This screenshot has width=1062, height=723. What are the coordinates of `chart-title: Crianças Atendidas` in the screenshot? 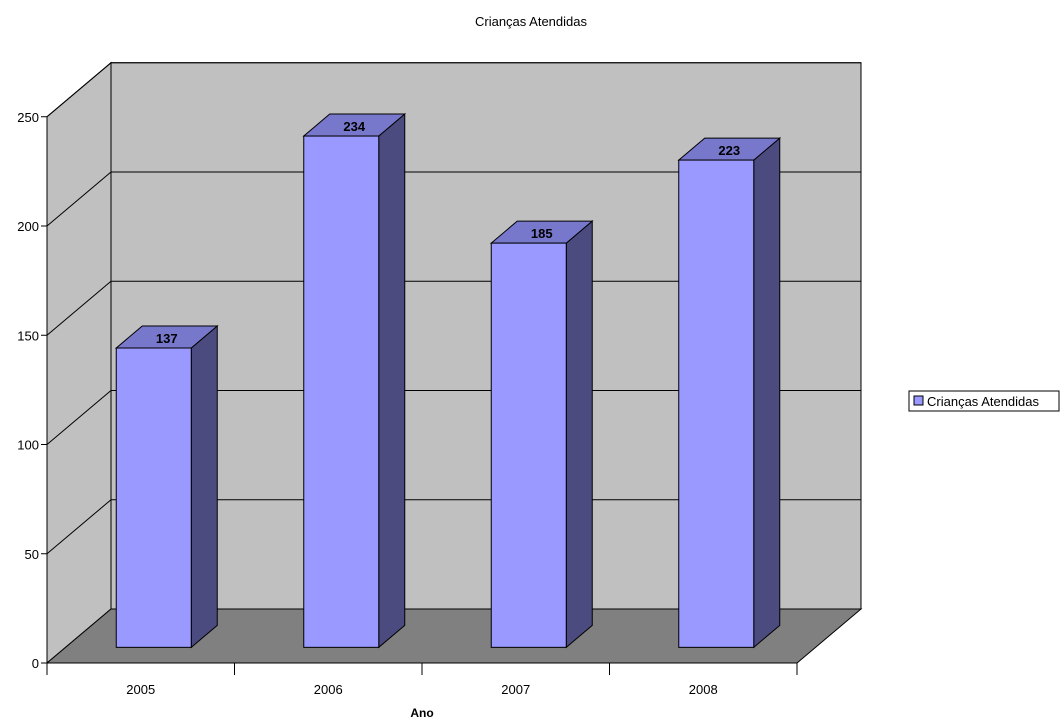 It's located at (531, 21).